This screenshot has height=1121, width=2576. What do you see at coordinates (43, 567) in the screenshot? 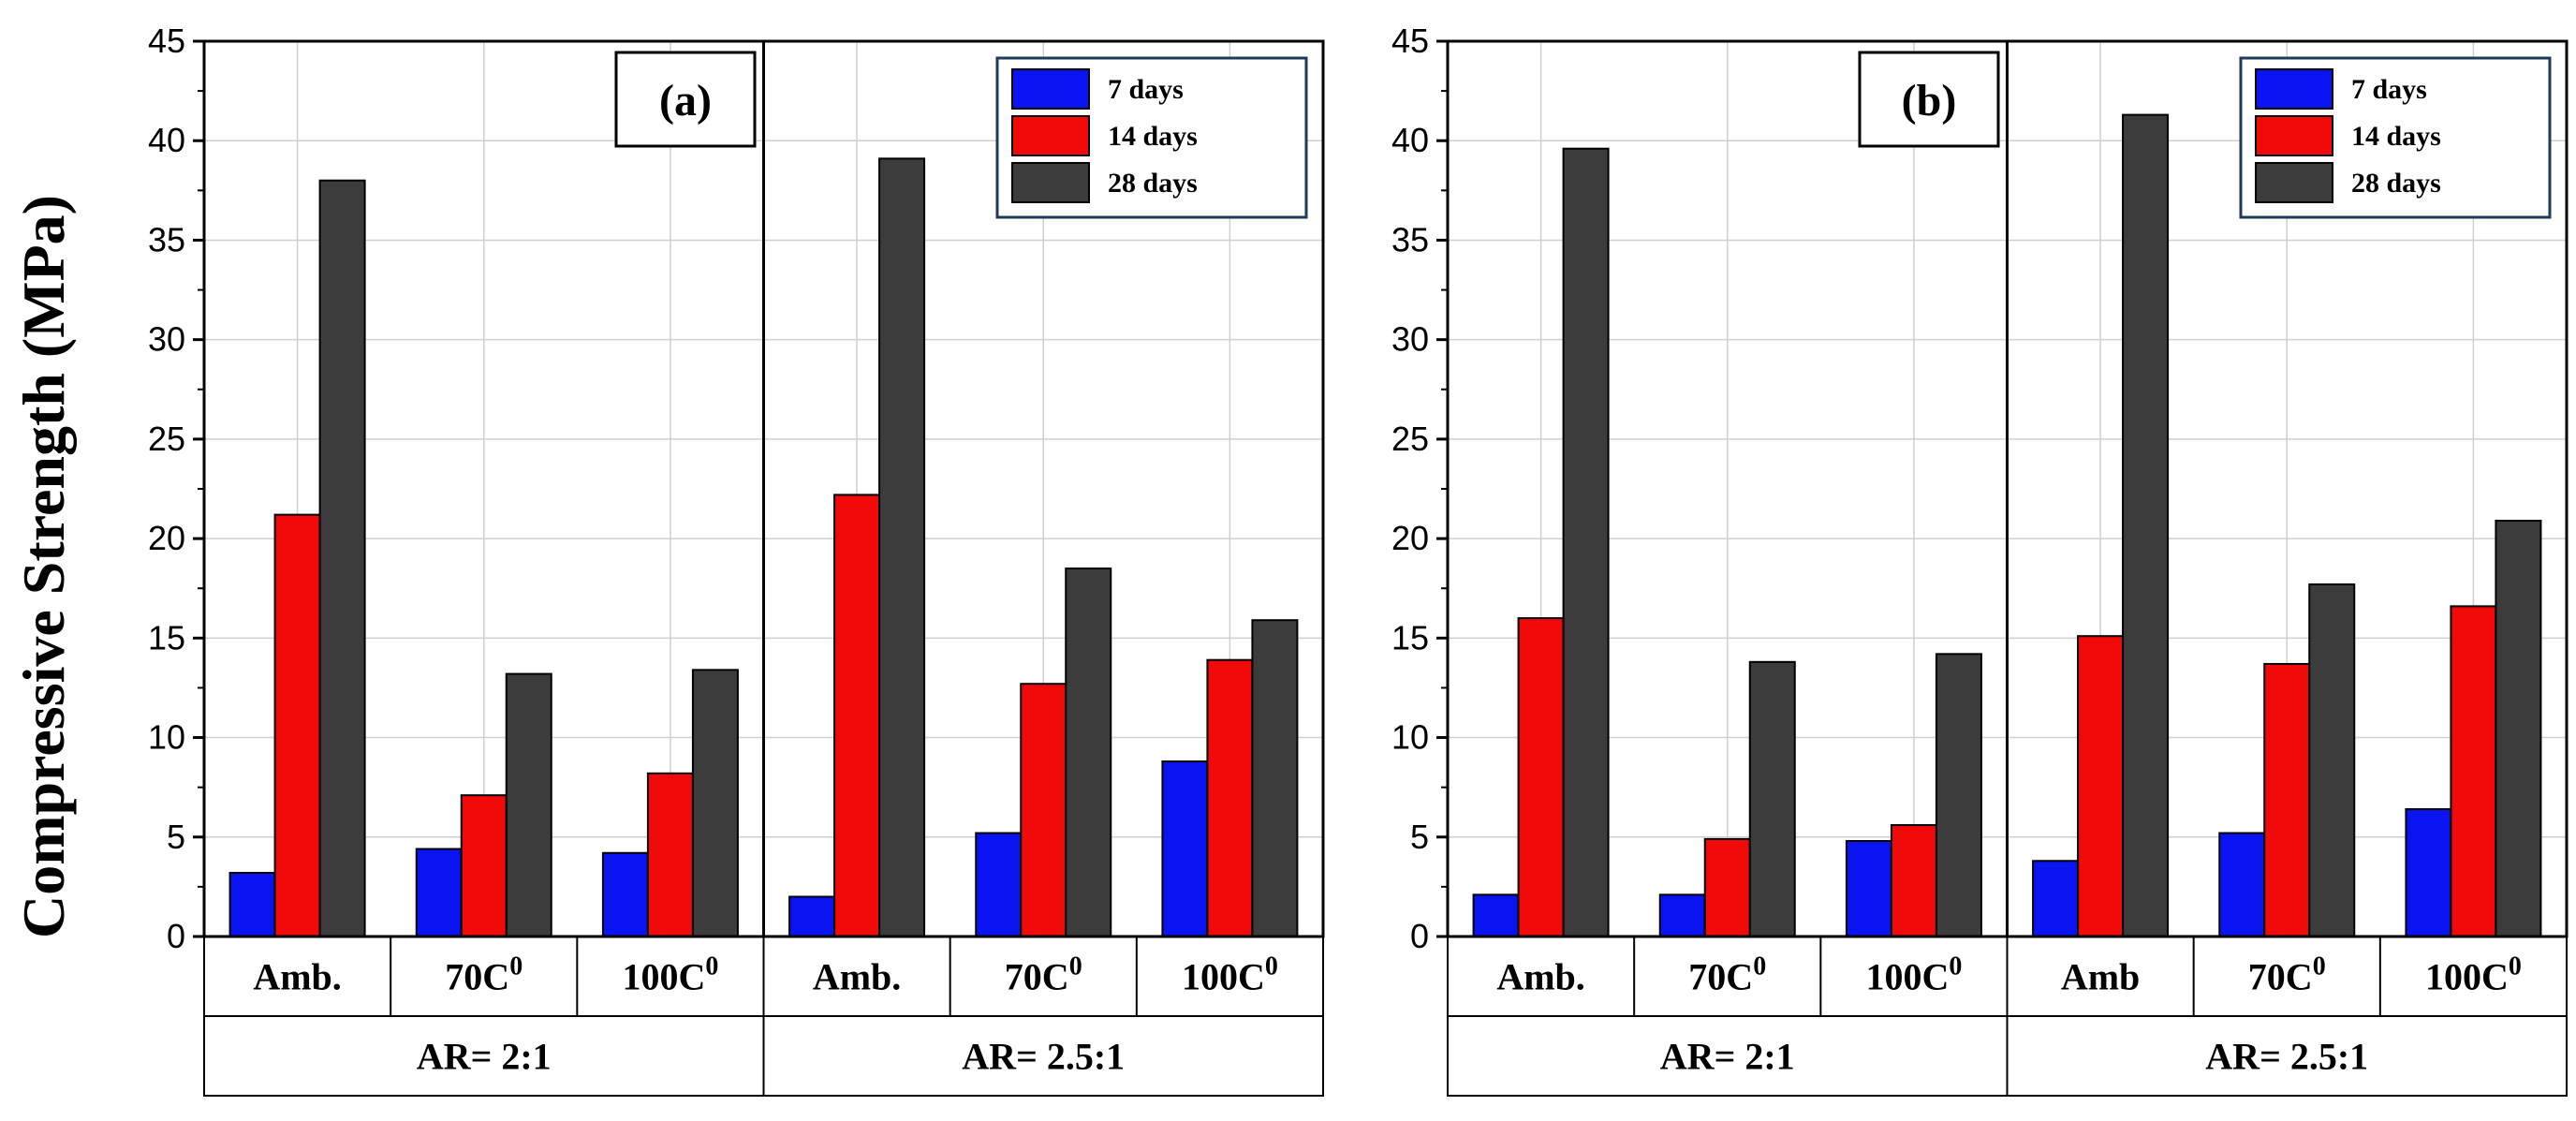
I see `y-axis-label: Compressive Strength (MPa)` at bounding box center [43, 567].